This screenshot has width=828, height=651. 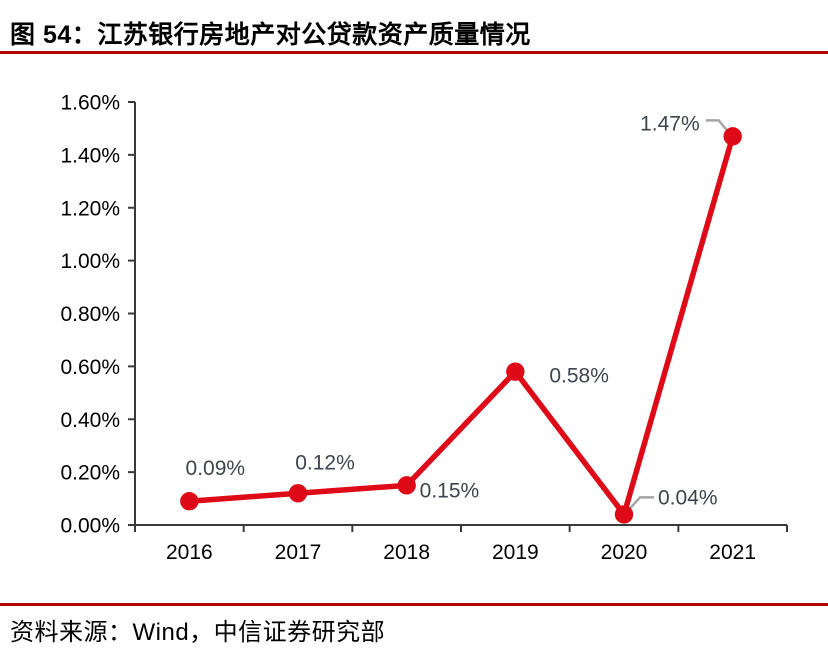 What do you see at coordinates (90, 103) in the screenshot?
I see `y-axis-tick-label: 1.60%` at bounding box center [90, 103].